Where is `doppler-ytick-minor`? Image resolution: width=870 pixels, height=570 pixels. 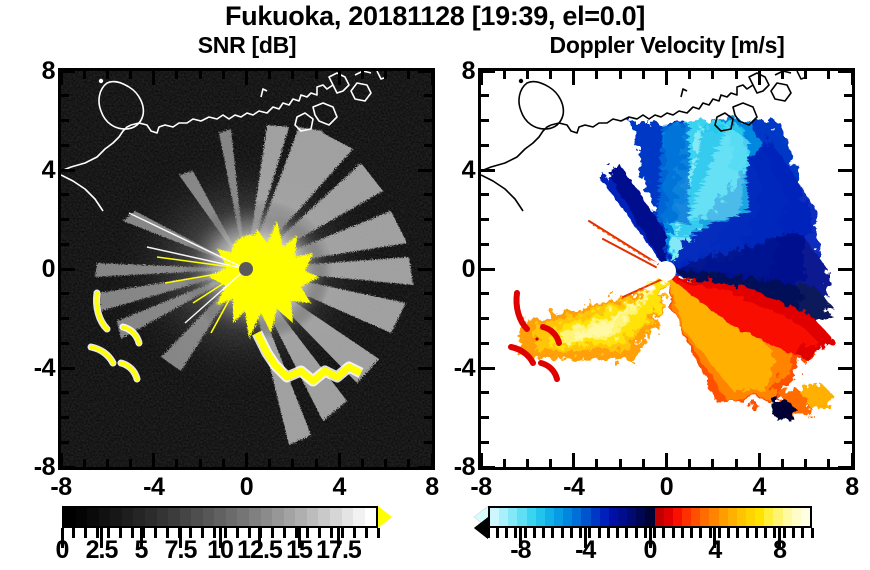 doppler-ytick-minor is located at coordinates (485, 343).